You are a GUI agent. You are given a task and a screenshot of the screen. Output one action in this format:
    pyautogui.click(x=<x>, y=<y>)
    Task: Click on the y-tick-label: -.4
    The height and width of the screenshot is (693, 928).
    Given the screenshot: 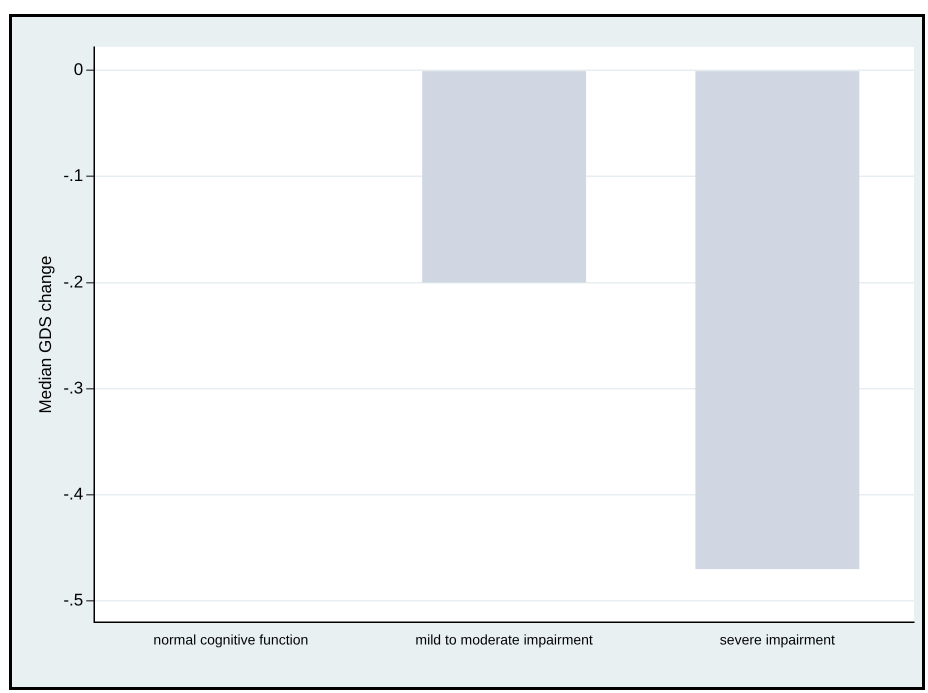 What is the action you would take?
    pyautogui.click(x=73, y=494)
    